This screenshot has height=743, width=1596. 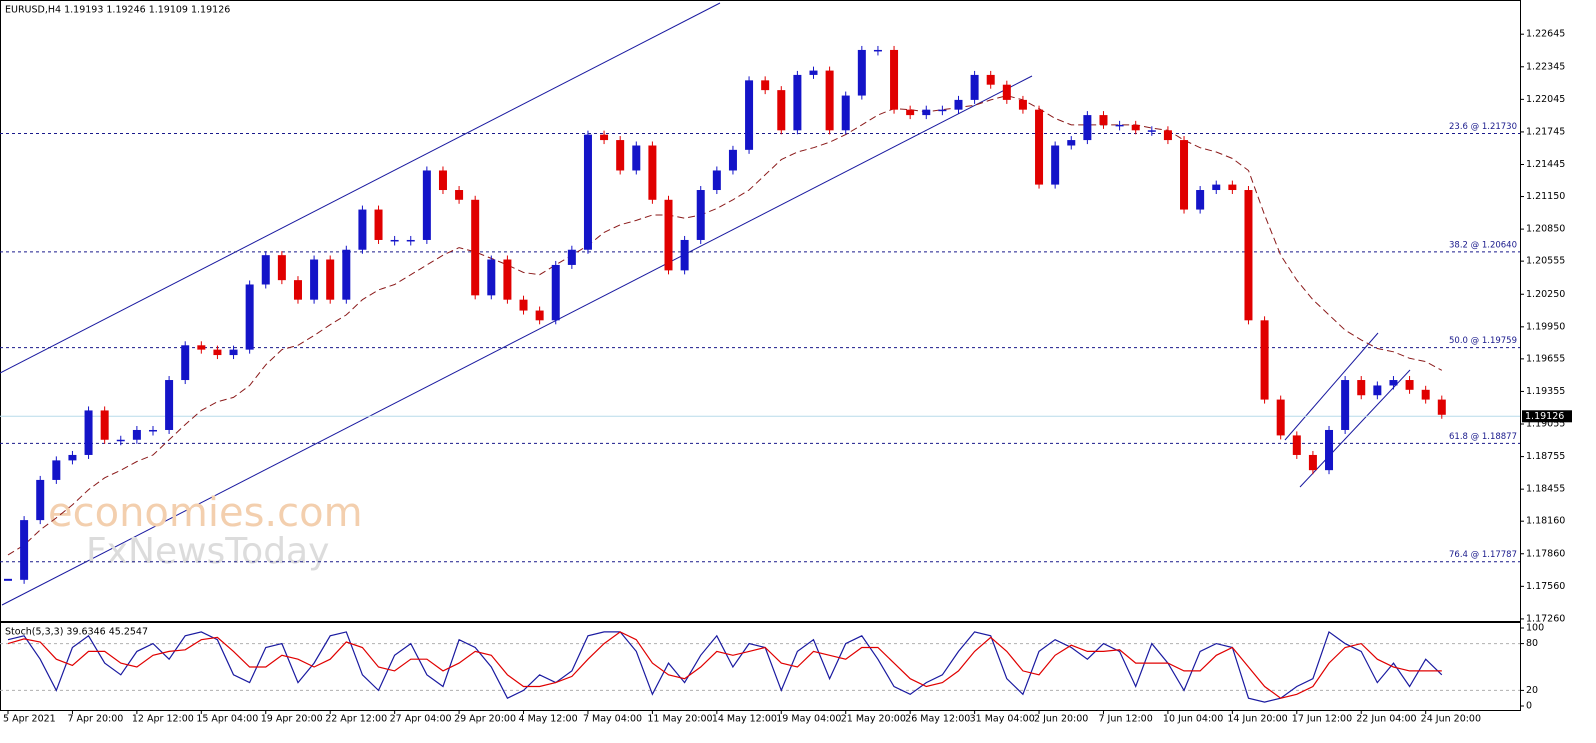 I want to click on y-tick-label: 1.20850, so click(x=1545, y=229).